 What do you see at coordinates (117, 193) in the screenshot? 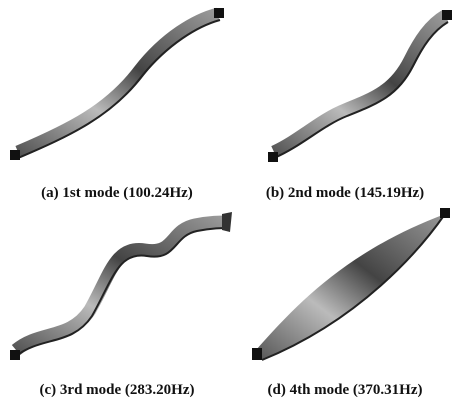
I see `caption: (a) 1st mode (100.24Hz)` at bounding box center [117, 193].